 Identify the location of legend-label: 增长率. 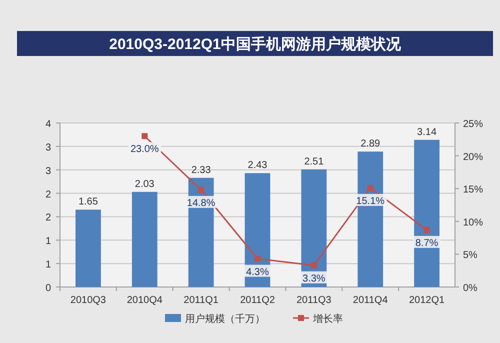
(327, 319).